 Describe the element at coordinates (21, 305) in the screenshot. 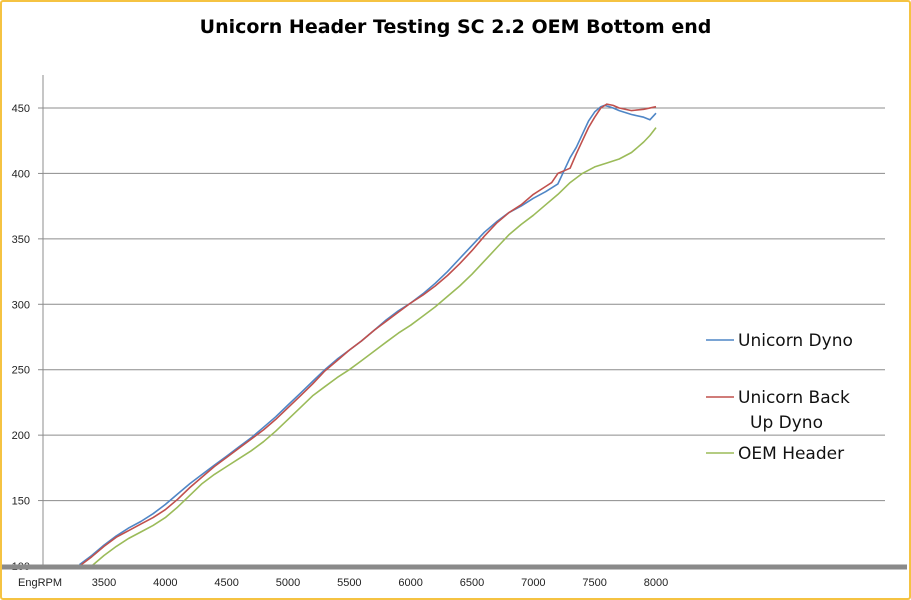

I see `y-tick-label: 300` at that location.